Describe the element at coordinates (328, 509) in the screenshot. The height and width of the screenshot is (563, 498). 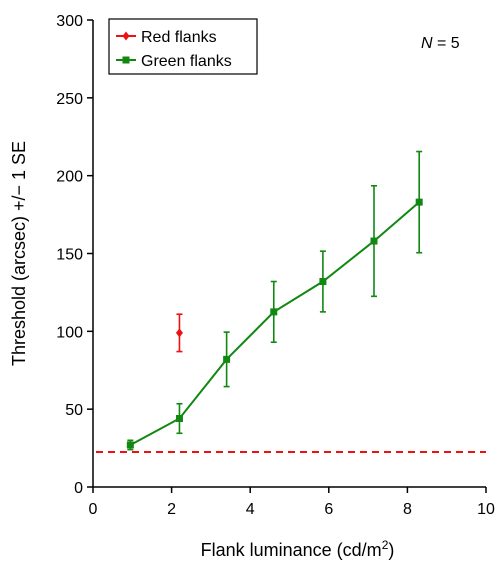
I see `x-tick-label: 6` at that location.